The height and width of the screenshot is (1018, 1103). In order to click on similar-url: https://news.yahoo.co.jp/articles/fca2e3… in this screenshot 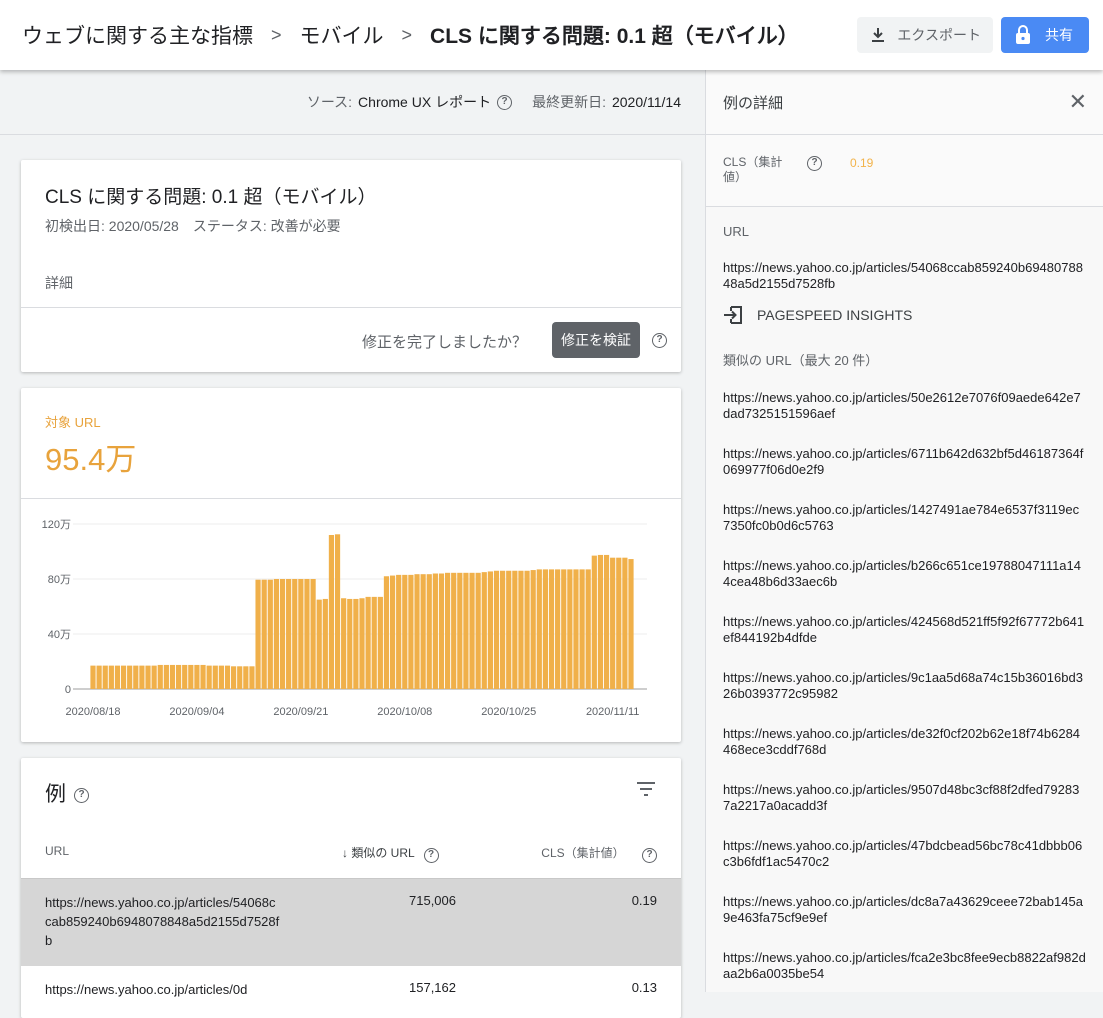, I will do `click(904, 965)`.